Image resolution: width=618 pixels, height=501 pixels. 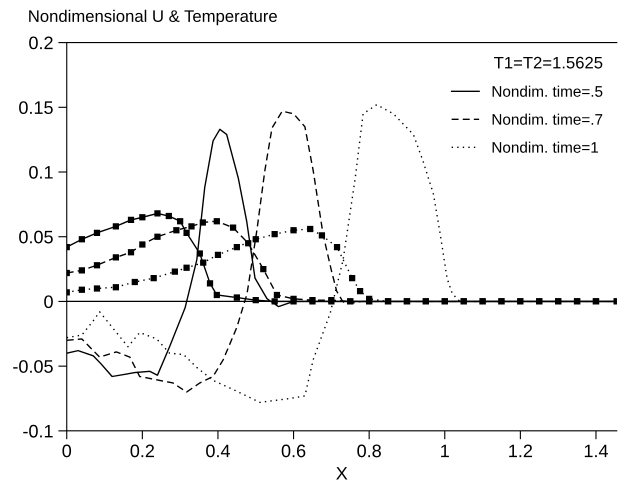 I want to click on x-tick-label: 0.4, so click(x=218, y=451).